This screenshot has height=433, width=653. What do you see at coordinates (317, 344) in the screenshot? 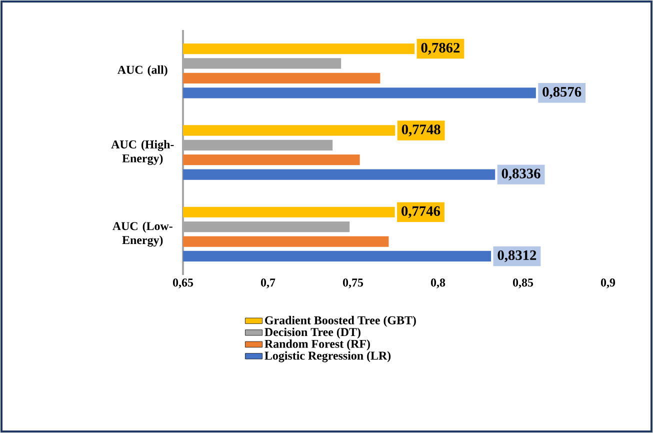
I see `legend-label: Random Forest (RF)` at bounding box center [317, 344].